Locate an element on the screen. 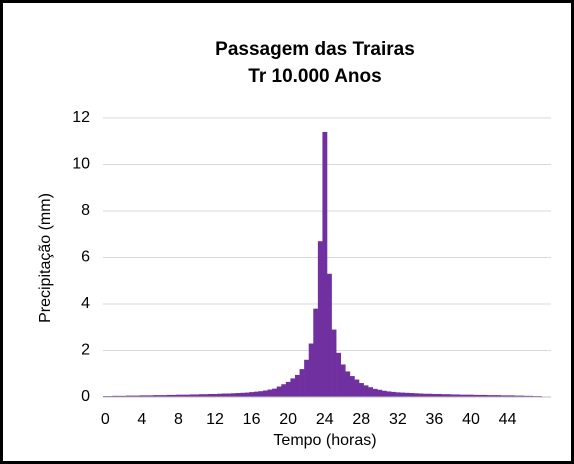 The width and height of the screenshot is (574, 464). y-tick-label: 4 is located at coordinates (85, 303).